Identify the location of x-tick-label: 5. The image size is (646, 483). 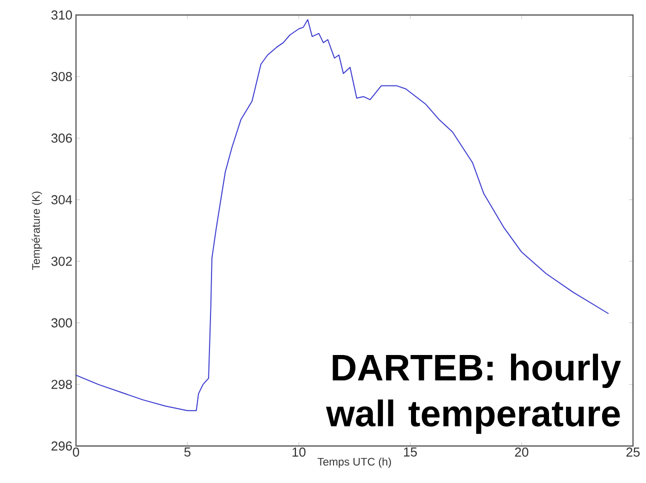
(187, 452).